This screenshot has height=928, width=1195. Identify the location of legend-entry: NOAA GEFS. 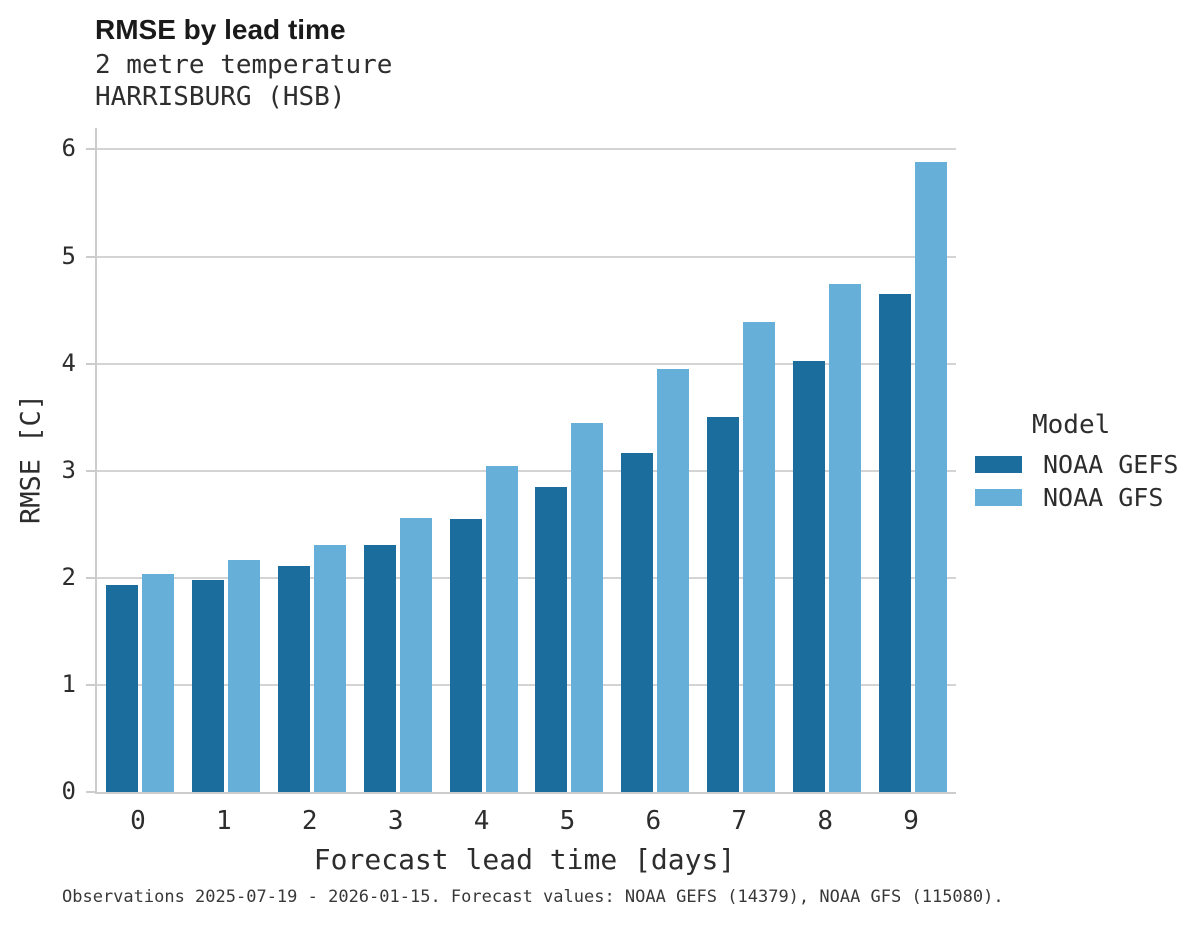
(1076, 464).